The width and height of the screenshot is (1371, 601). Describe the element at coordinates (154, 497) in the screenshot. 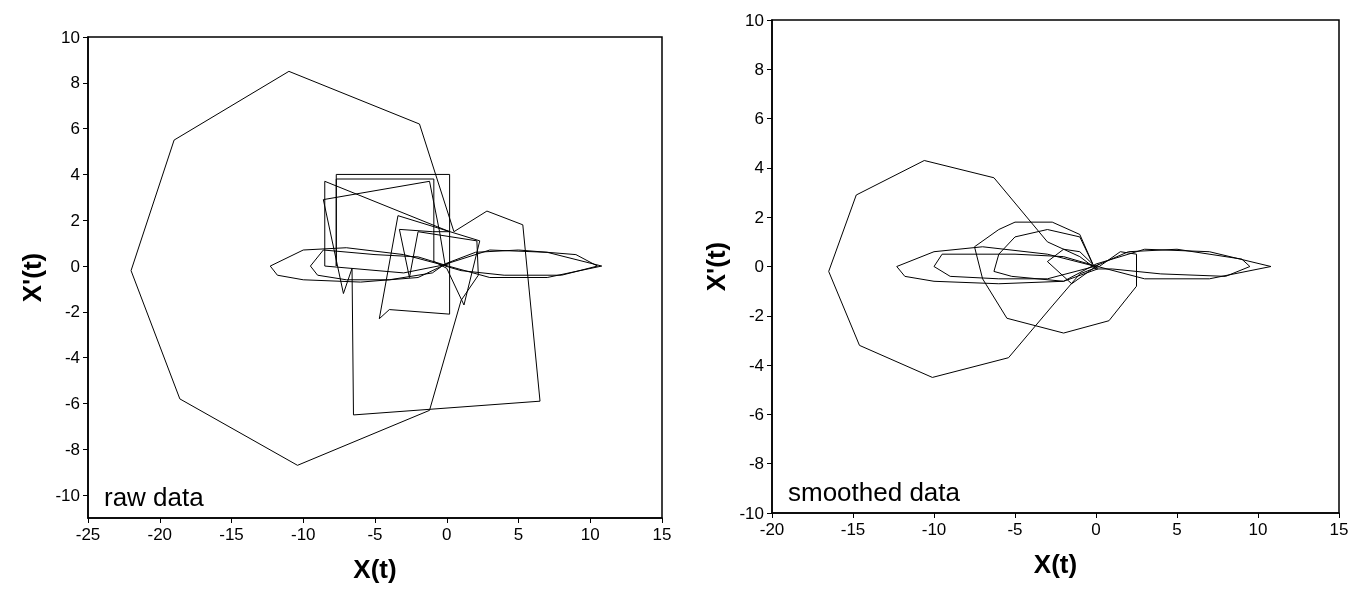

I see `annotation: raw data` at that location.